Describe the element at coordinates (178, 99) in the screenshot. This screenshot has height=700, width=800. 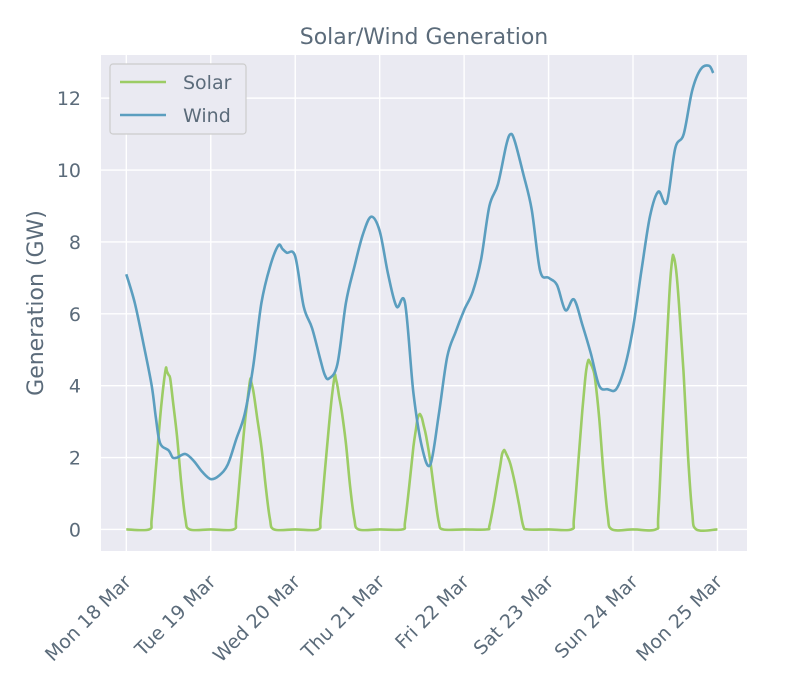
I see `legend: Solar Wind` at that location.